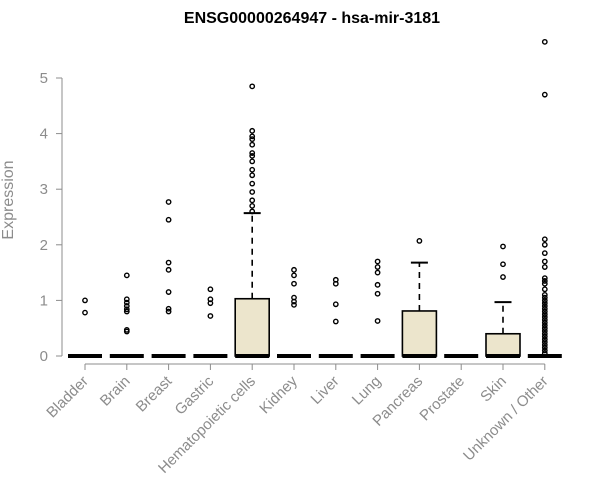  What do you see at coordinates (278, 394) in the screenshot?
I see `x-category-label: Kidney` at bounding box center [278, 394].